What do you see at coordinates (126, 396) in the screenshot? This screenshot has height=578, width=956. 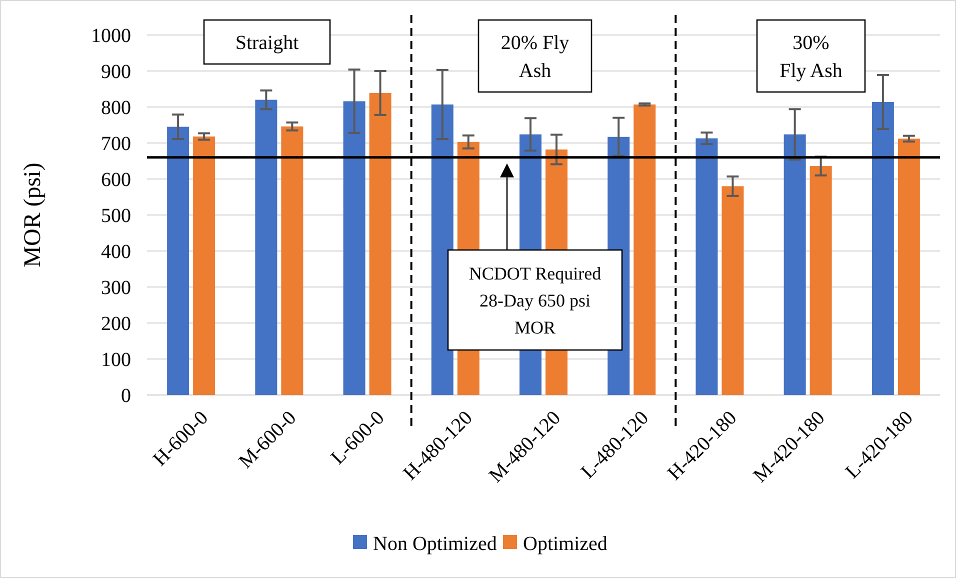 I see `y-tick-label: 0` at bounding box center [126, 396].